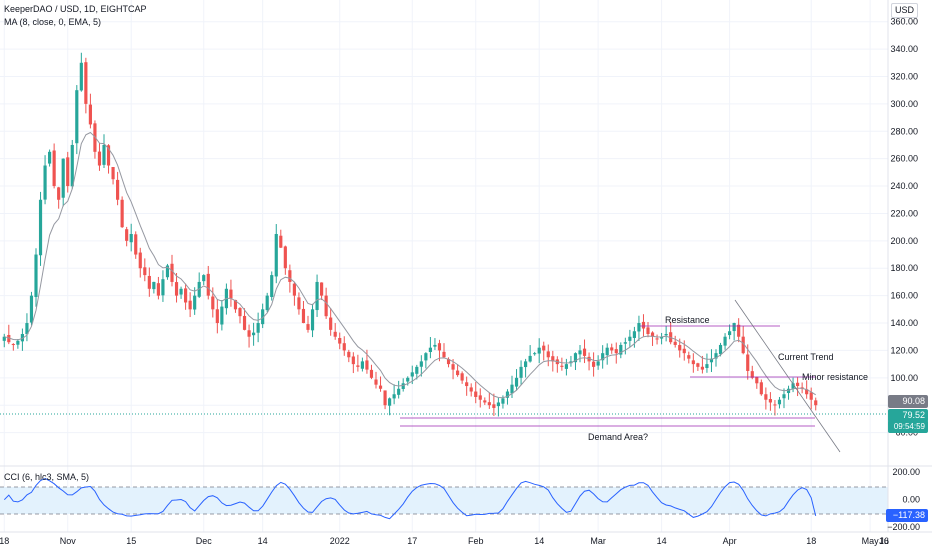 The height and width of the screenshot is (550, 932). What do you see at coordinates (598, 541) in the screenshot?
I see `time-tick-label: Mar` at bounding box center [598, 541].